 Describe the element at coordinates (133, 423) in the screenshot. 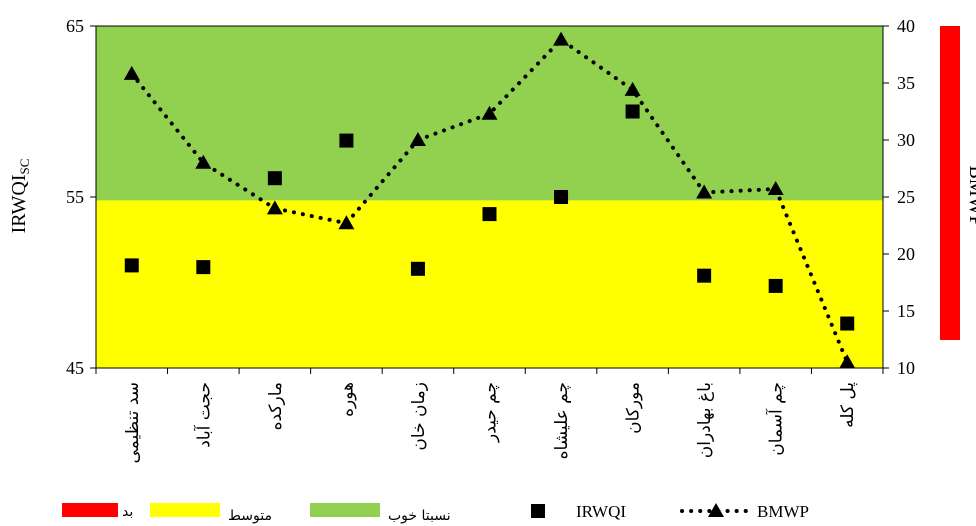

I see `x-category-label: سد تنظیمی` at that location.